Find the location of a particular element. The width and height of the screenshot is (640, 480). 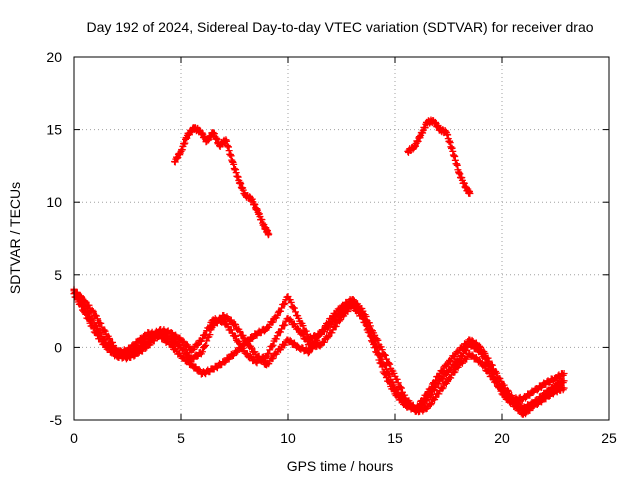

x-tick-label: 5 is located at coordinates (181, 438).